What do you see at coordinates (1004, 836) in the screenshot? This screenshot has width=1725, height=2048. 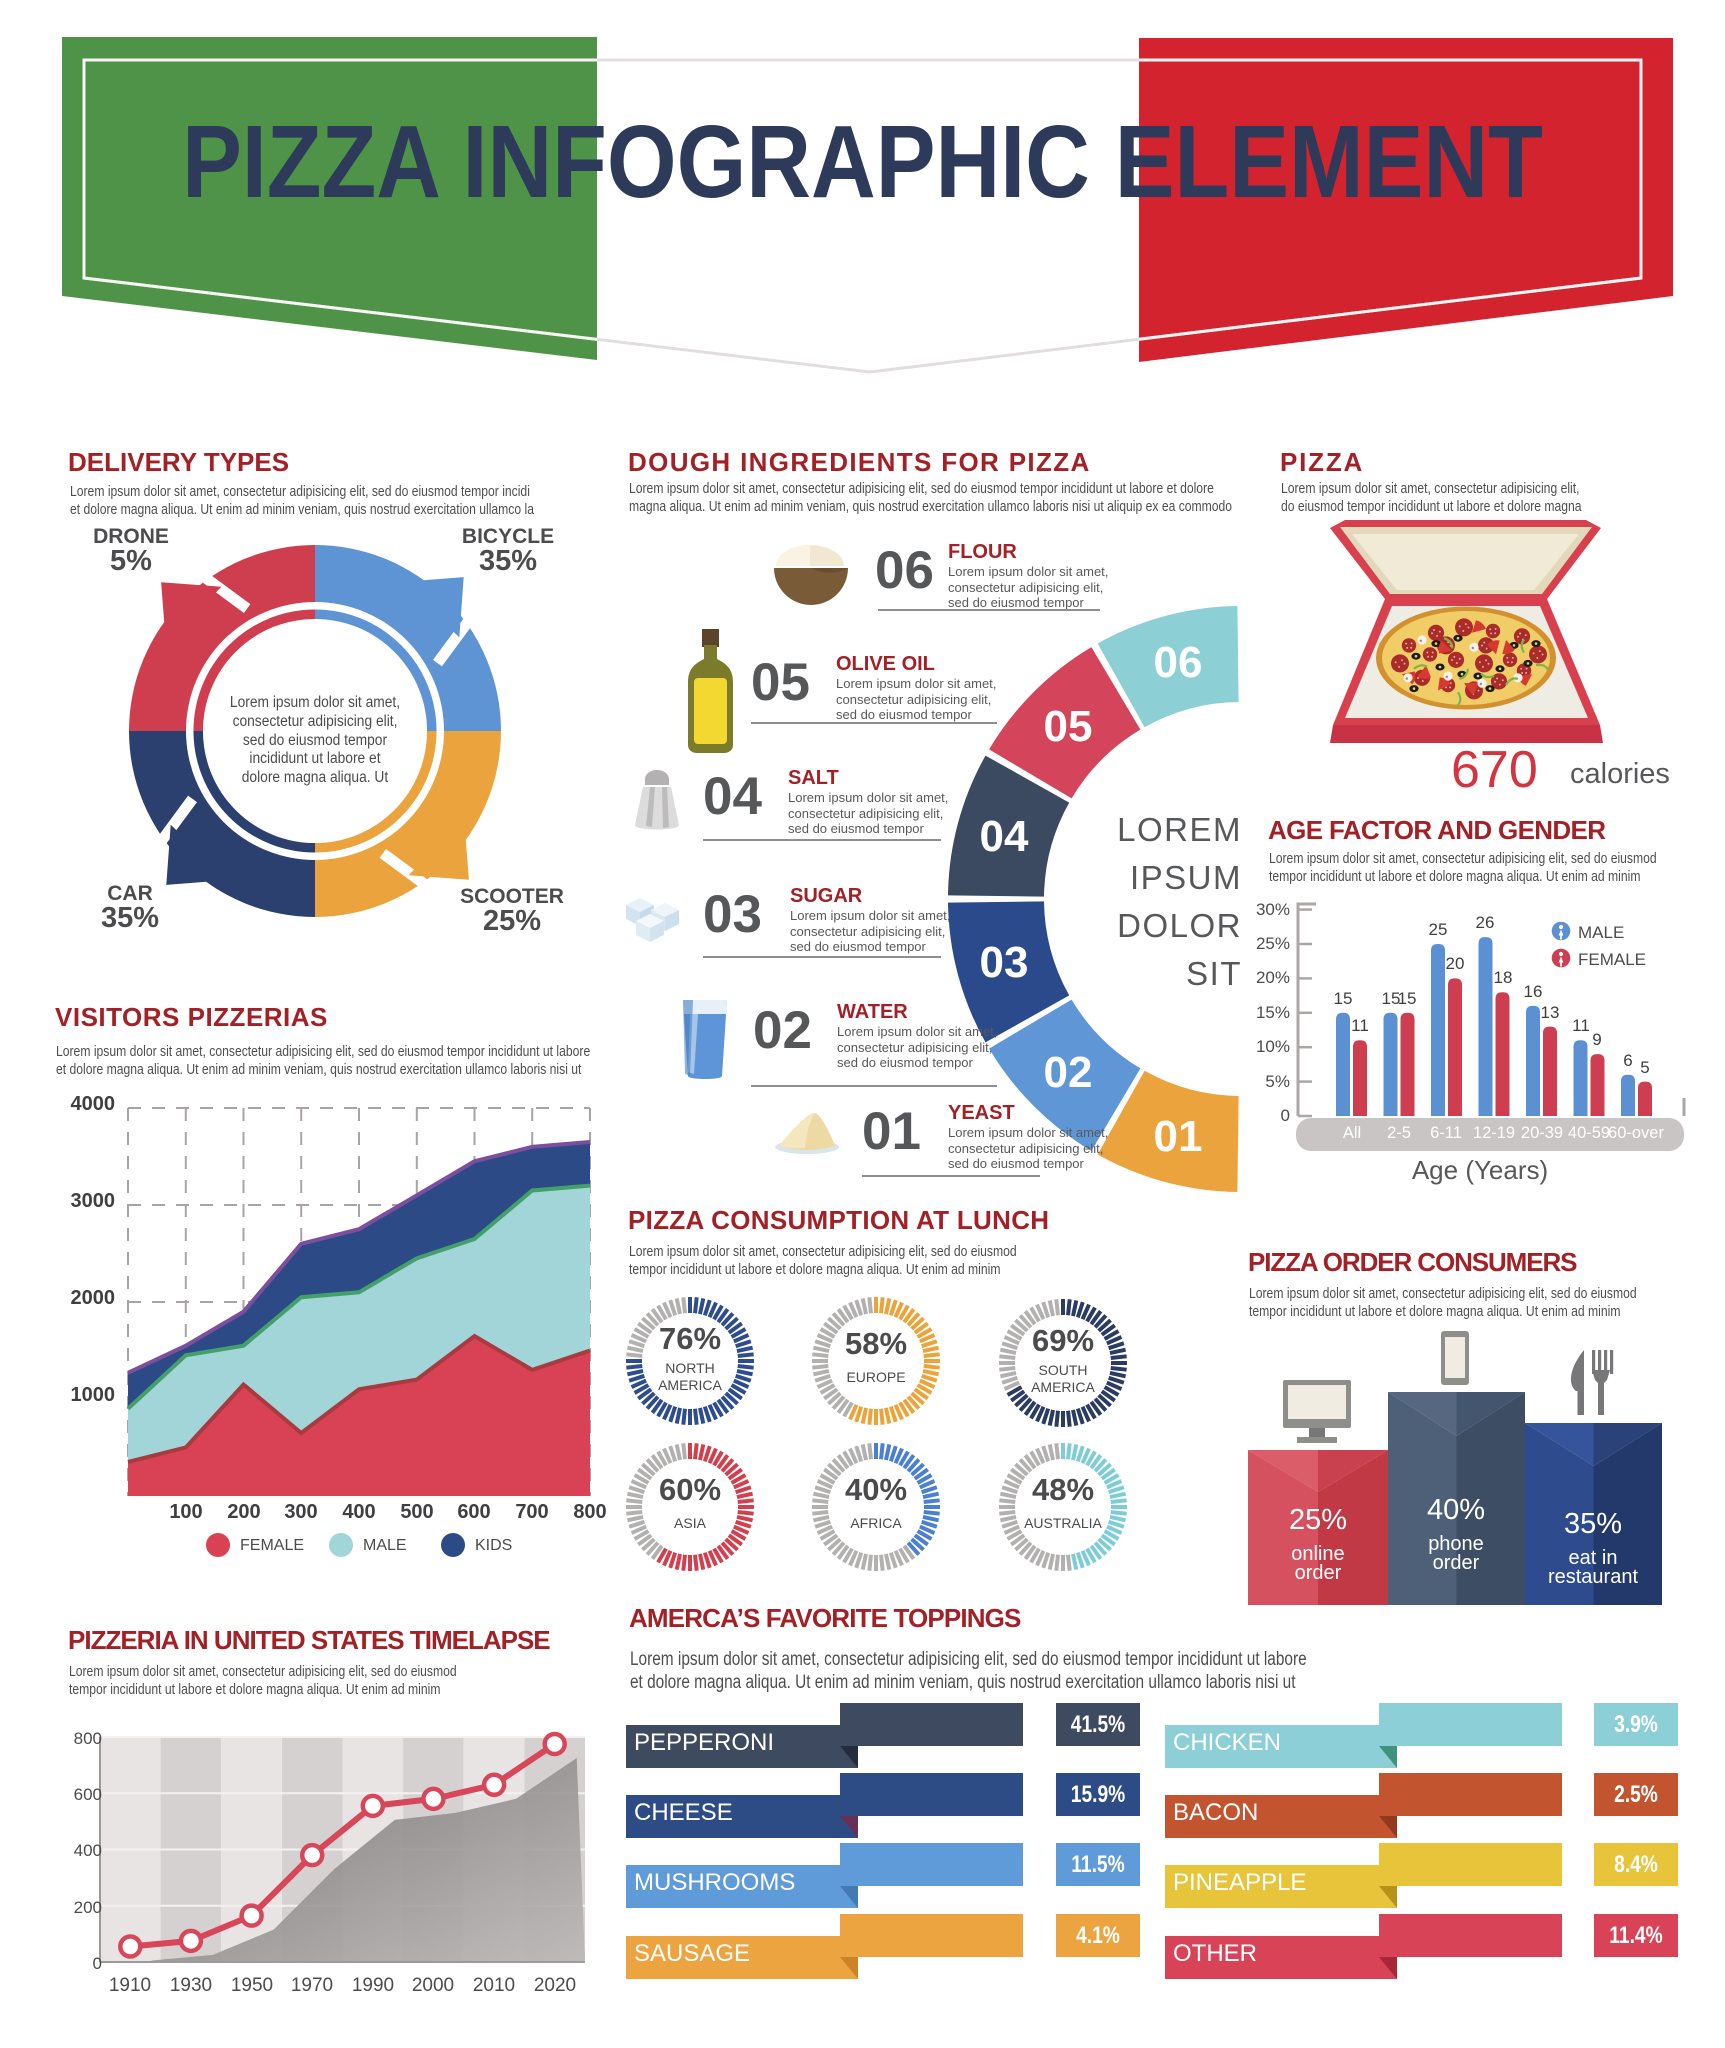 I see `svg-text: 04` at bounding box center [1004, 836].